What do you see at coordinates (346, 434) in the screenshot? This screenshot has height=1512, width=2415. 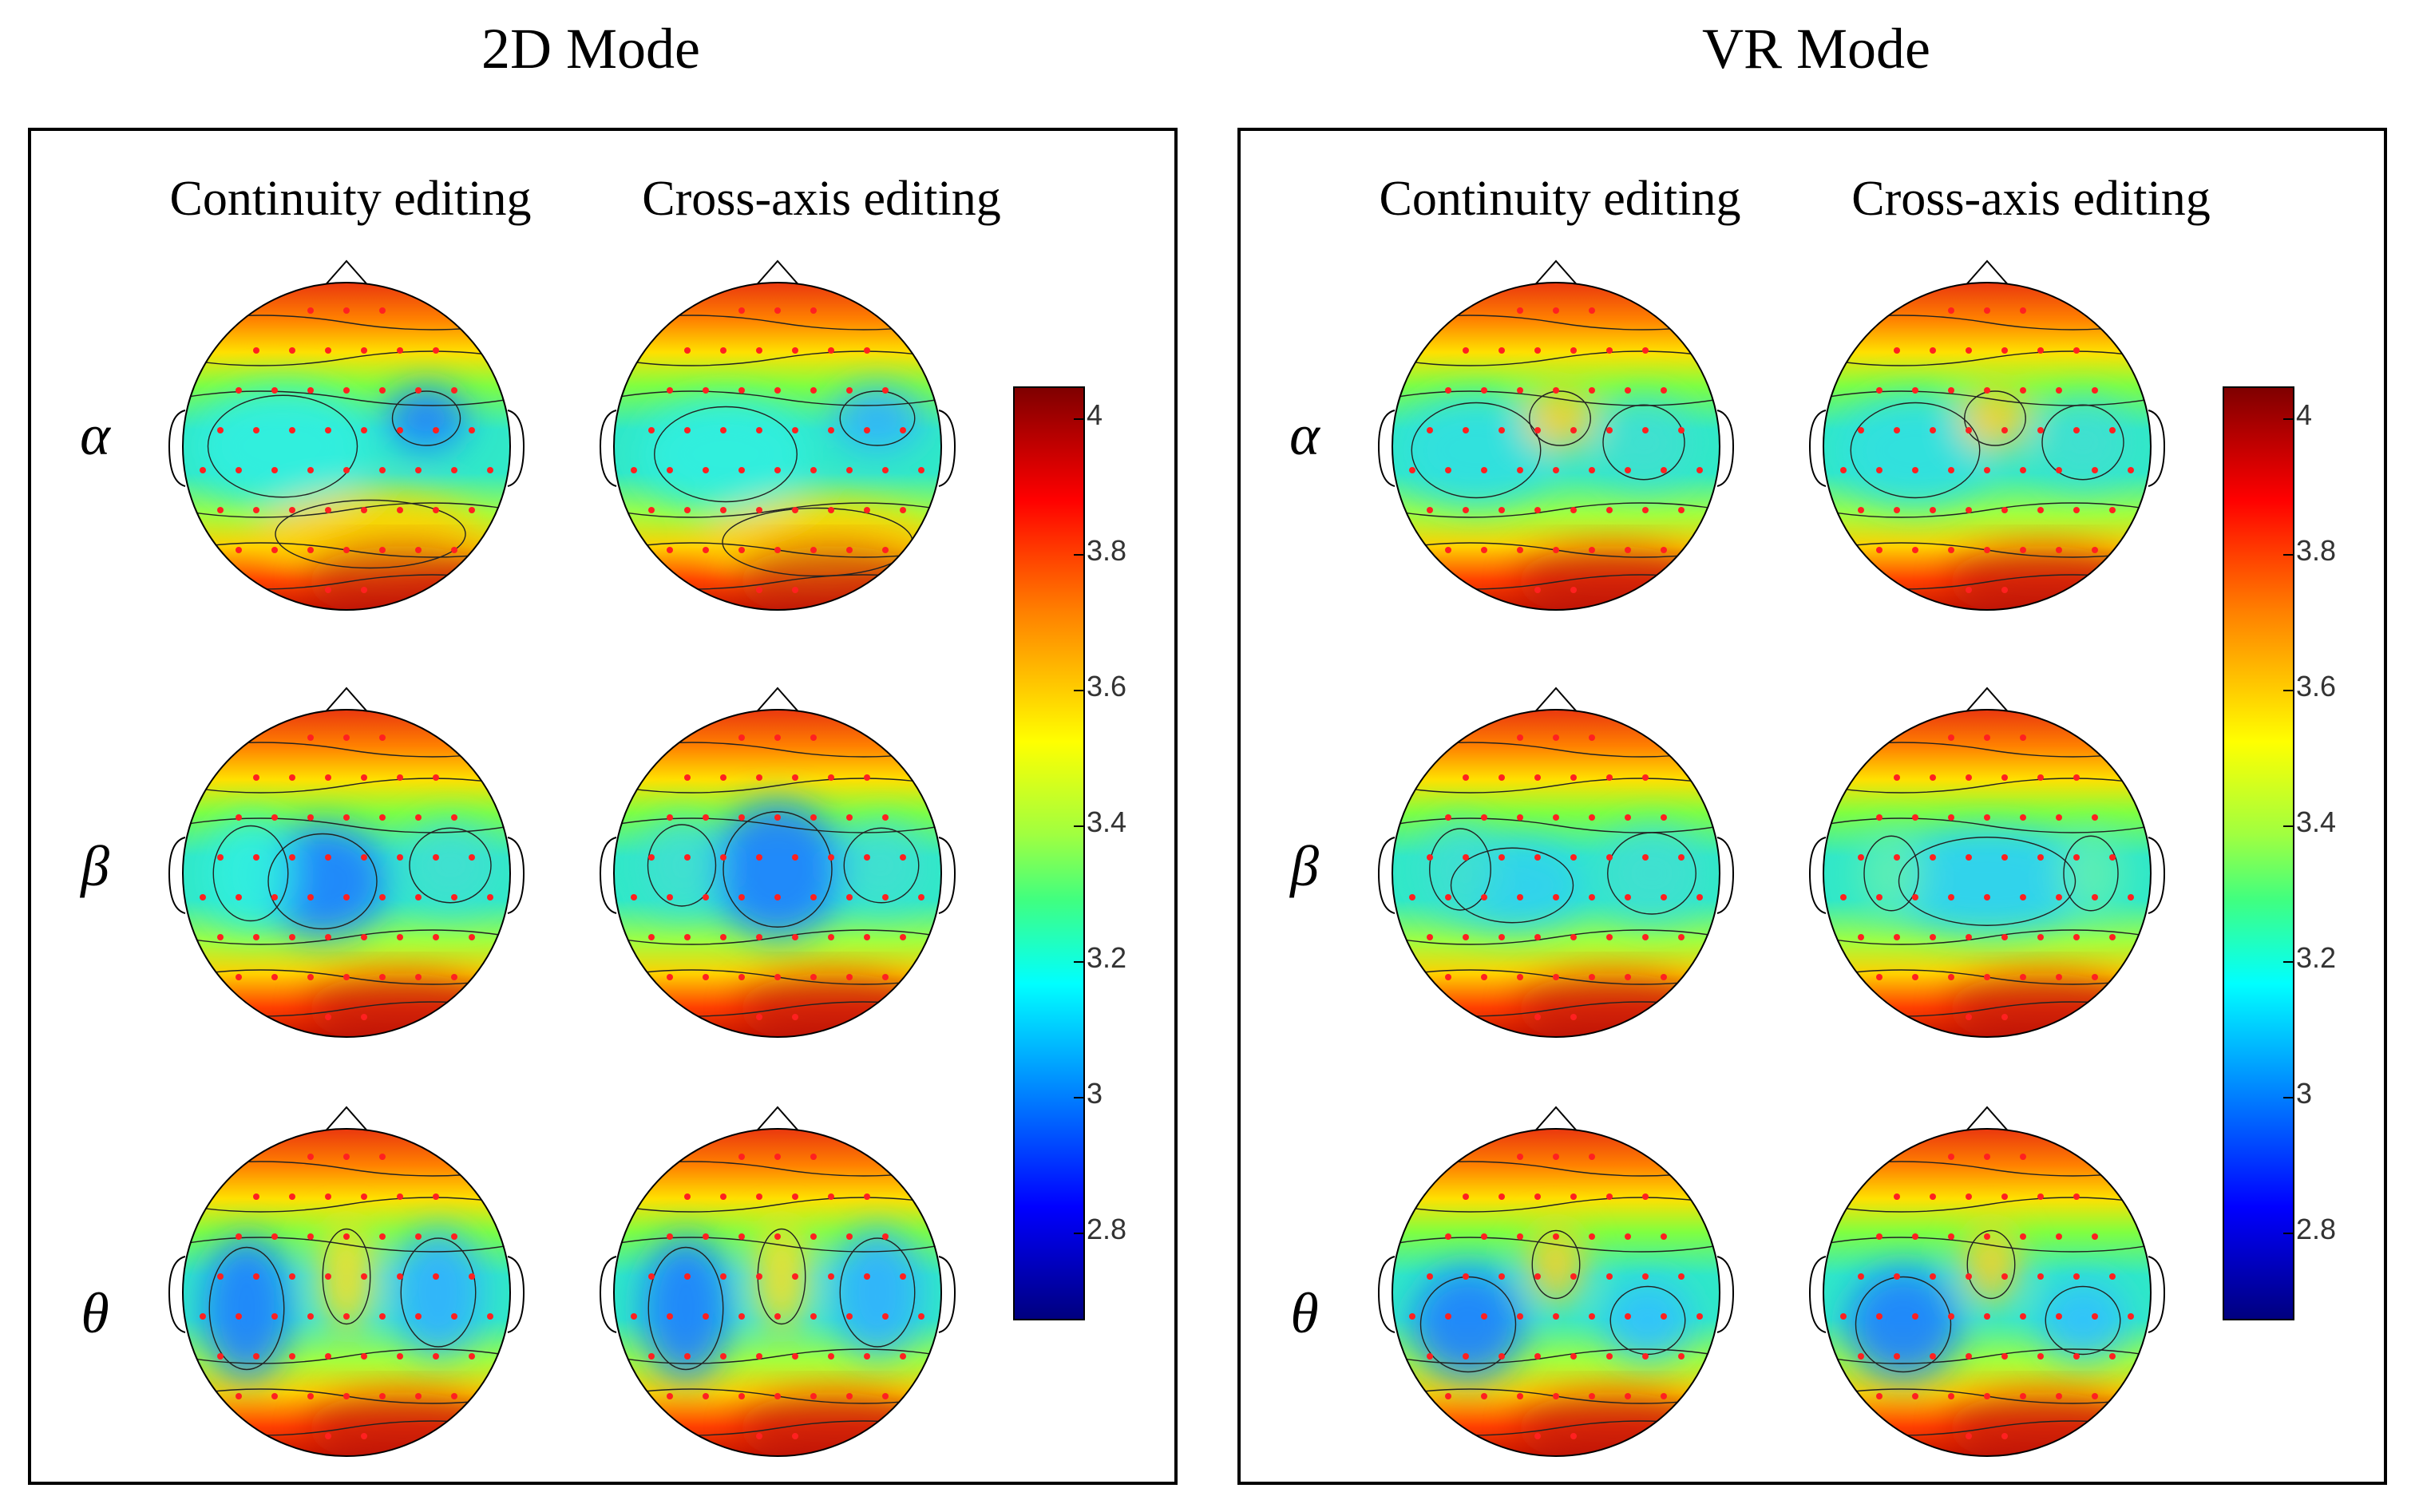 I see `topomap-2d-continuity-alpha` at bounding box center [346, 434].